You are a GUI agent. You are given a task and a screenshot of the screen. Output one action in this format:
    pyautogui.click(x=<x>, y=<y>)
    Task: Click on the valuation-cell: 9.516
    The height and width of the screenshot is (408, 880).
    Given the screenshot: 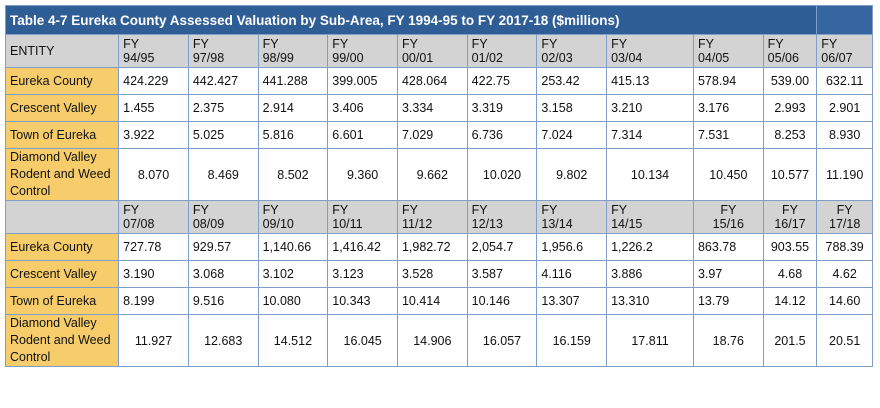 What is the action you would take?
    pyautogui.click(x=223, y=301)
    